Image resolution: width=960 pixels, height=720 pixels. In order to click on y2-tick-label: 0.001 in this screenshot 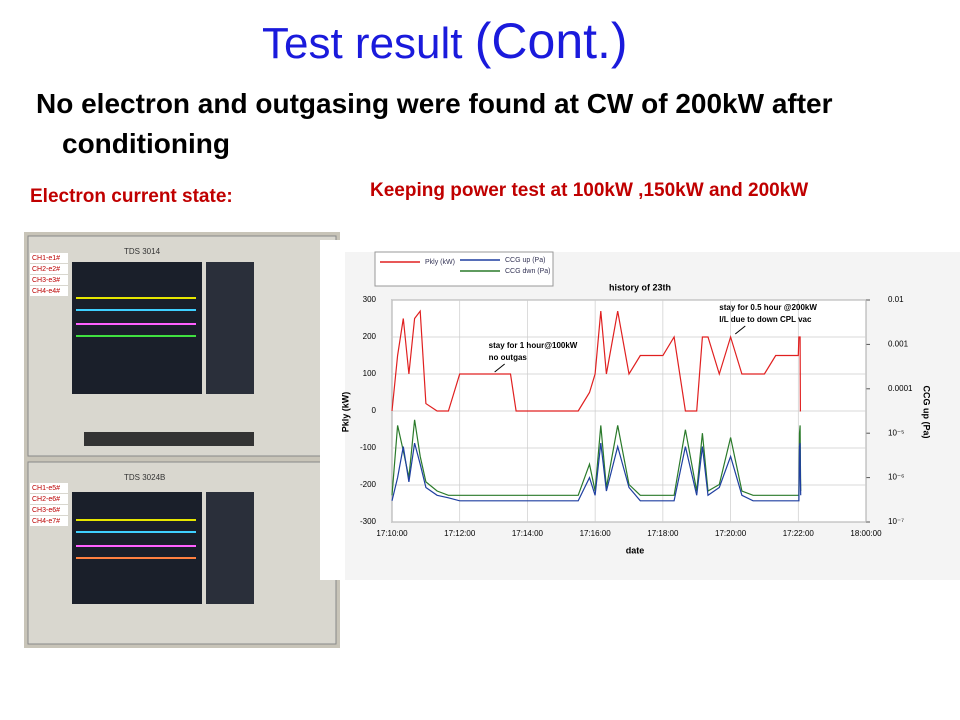, I will do `click(898, 344)`.